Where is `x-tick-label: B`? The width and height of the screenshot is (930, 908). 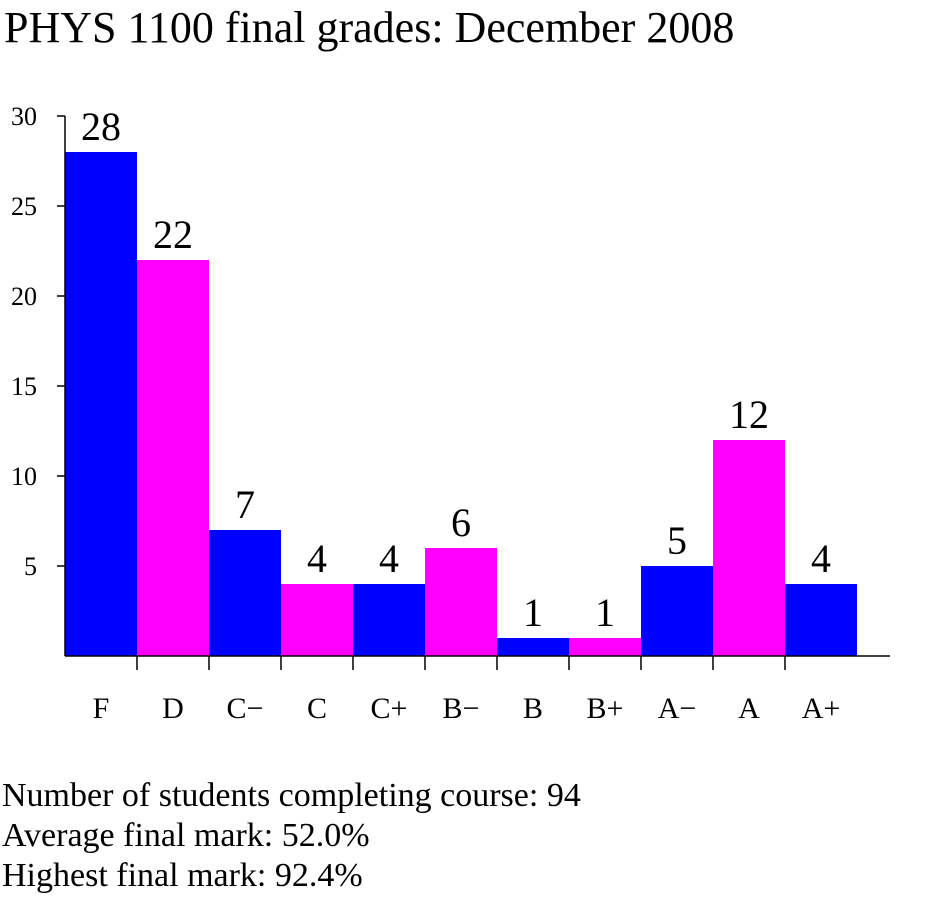 x-tick-label: B is located at coordinates (533, 708).